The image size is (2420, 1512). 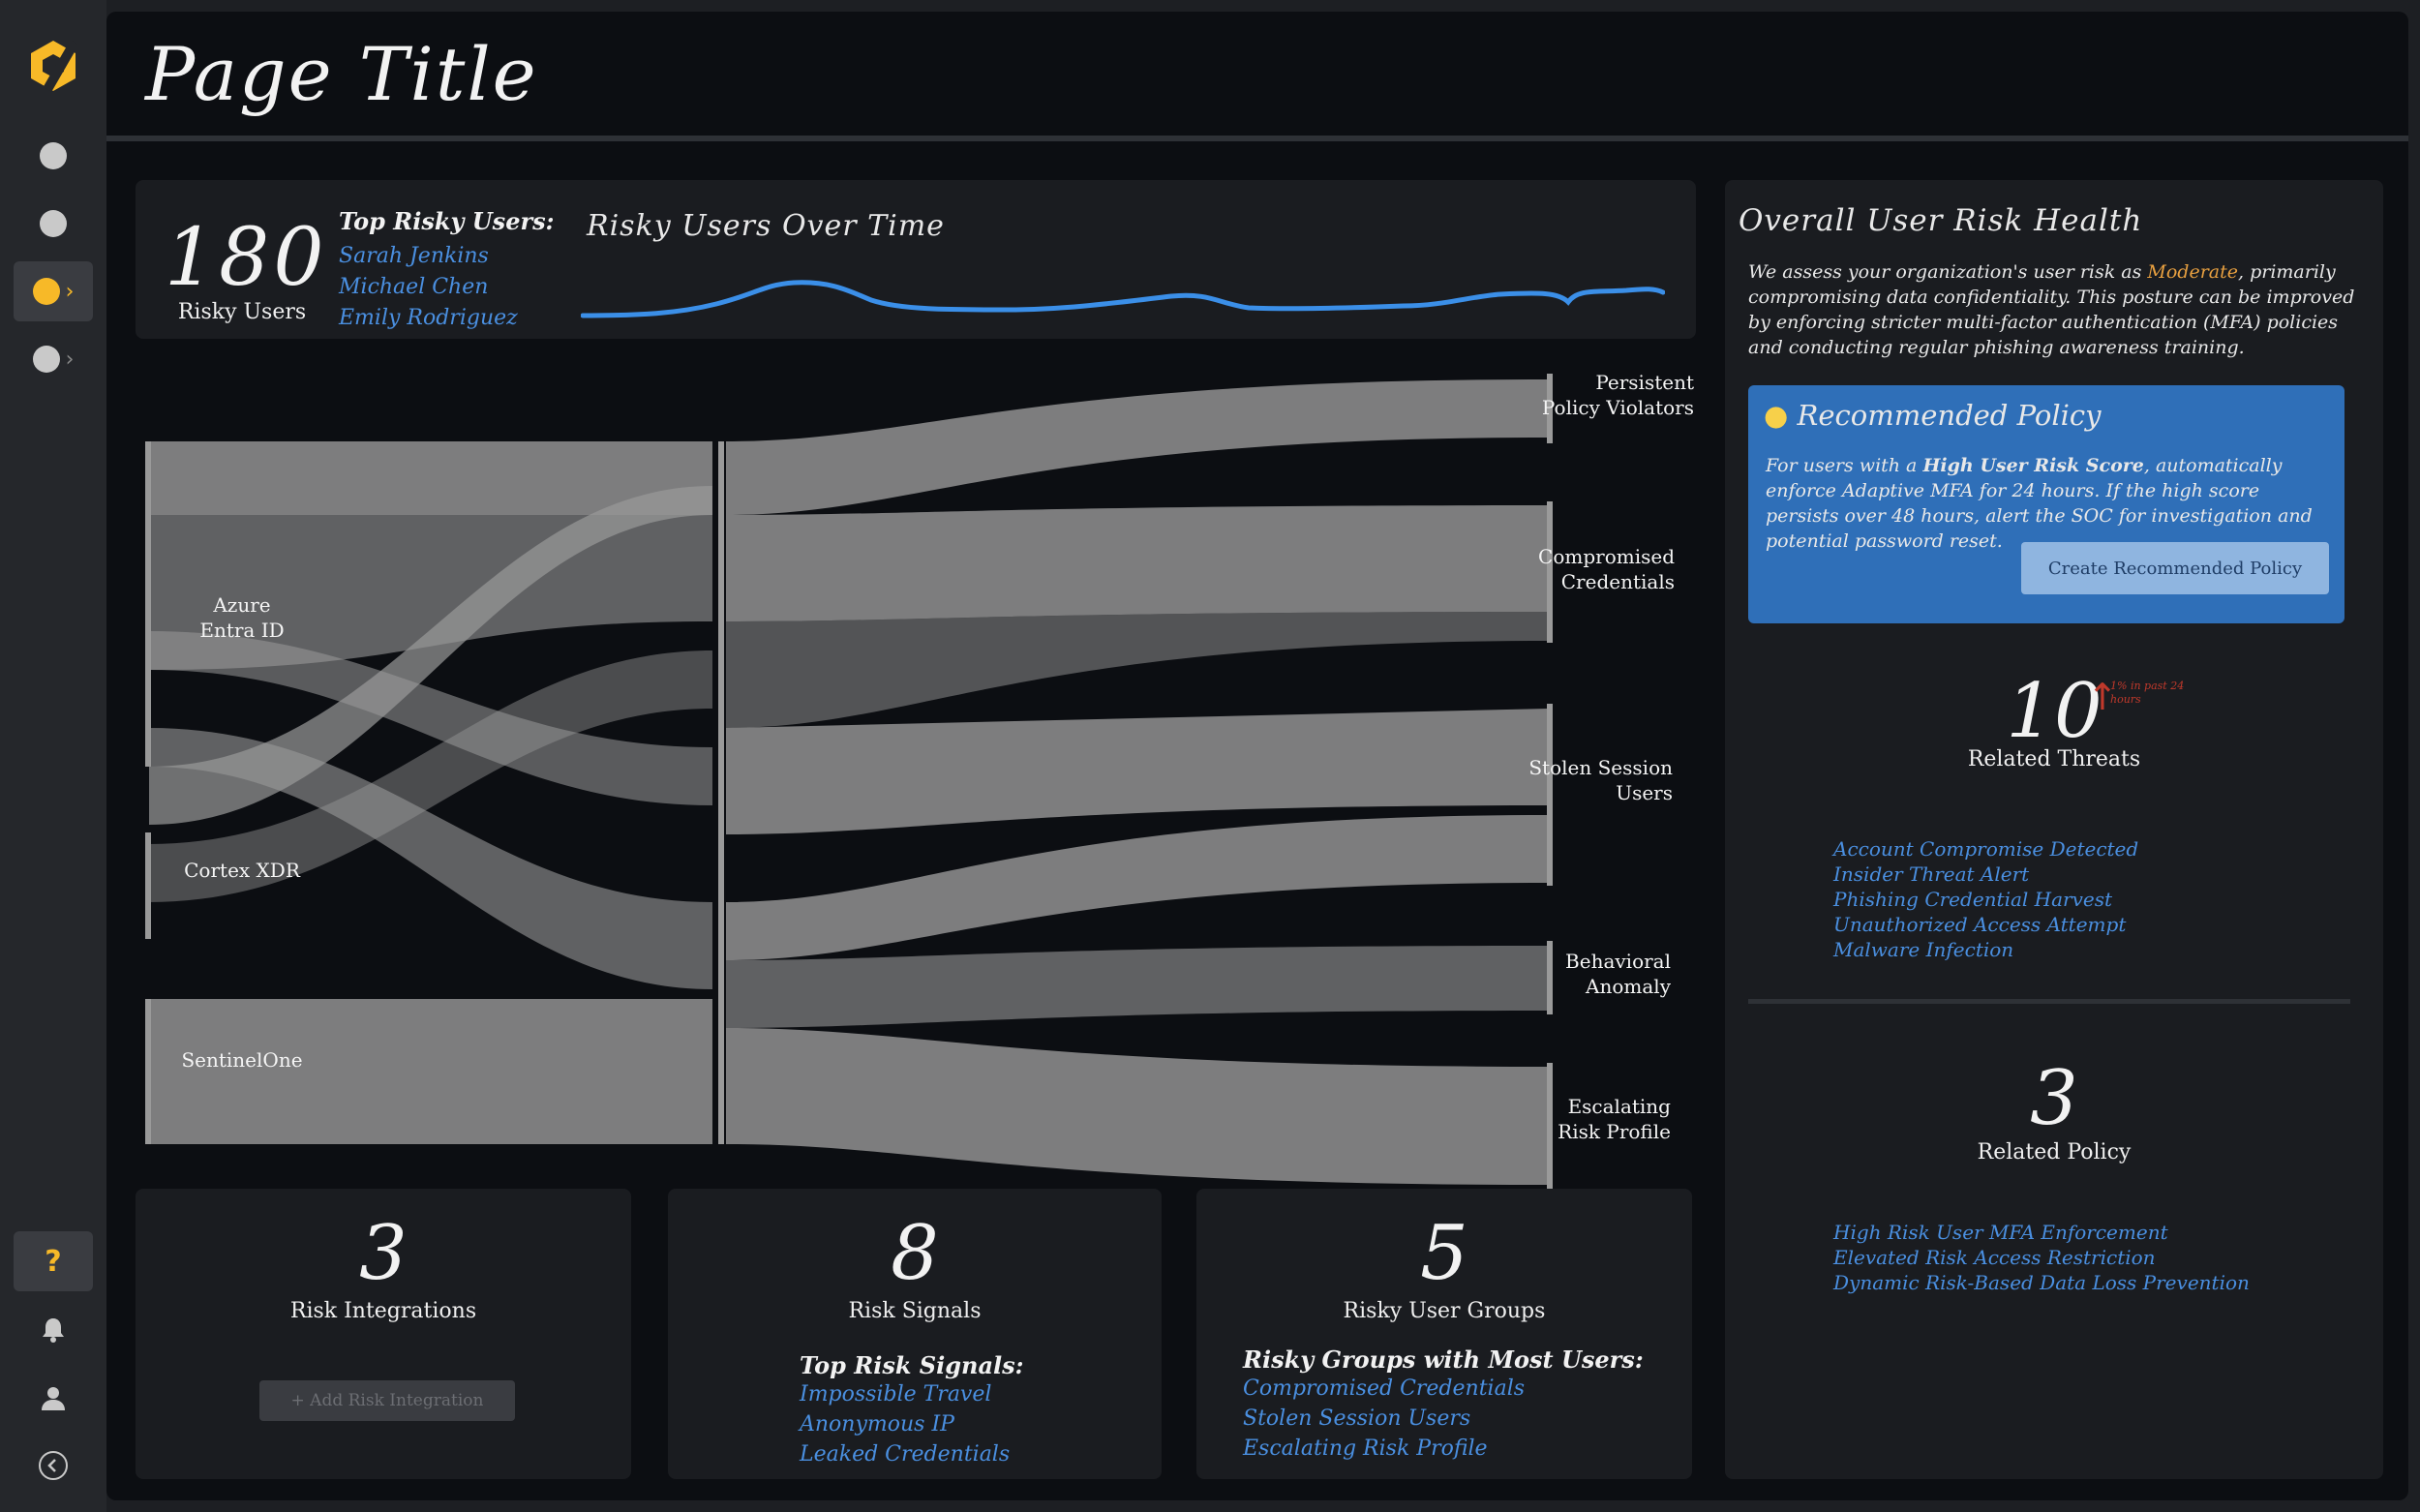 I want to click on risky-user-link: Michael Chen, so click(x=414, y=287).